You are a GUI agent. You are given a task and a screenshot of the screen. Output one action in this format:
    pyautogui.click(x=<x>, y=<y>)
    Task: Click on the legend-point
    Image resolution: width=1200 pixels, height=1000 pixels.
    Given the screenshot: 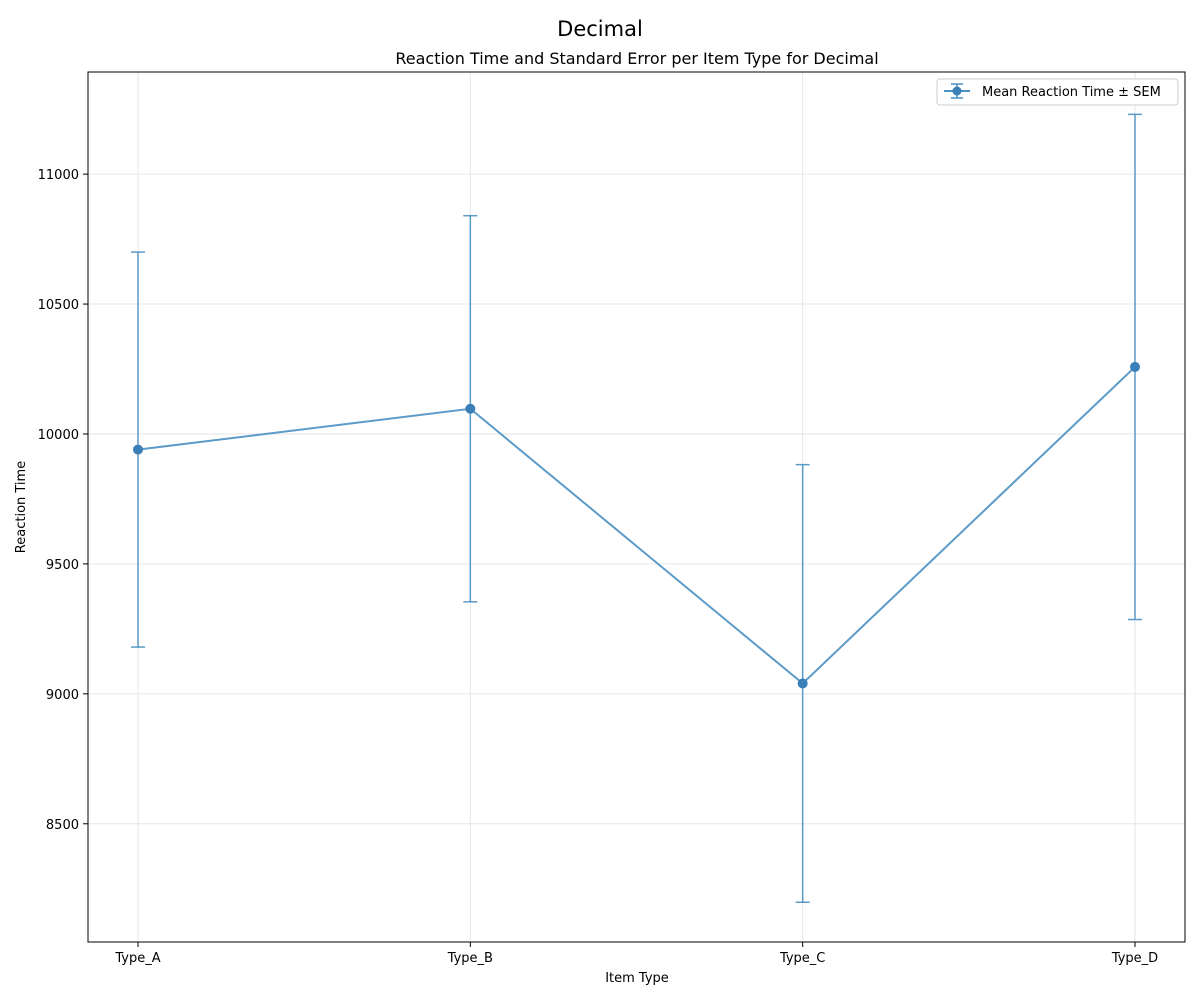 What is the action you would take?
    pyautogui.click(x=957, y=91)
    